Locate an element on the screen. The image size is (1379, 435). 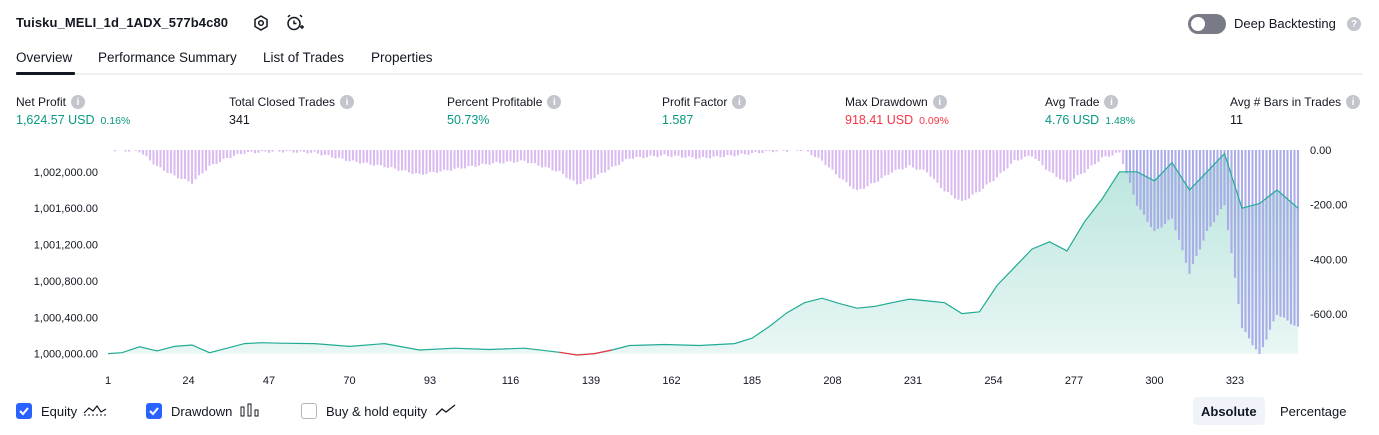
absolute-toggle-button: Absolute is located at coordinates (1229, 411).